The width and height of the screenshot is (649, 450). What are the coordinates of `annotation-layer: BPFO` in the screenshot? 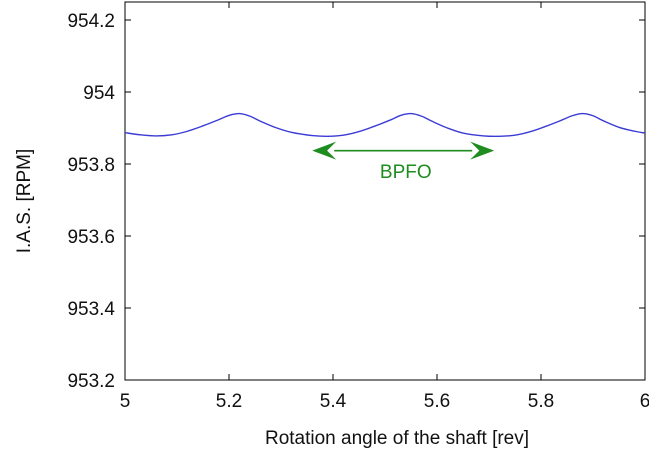 It's located at (403, 162).